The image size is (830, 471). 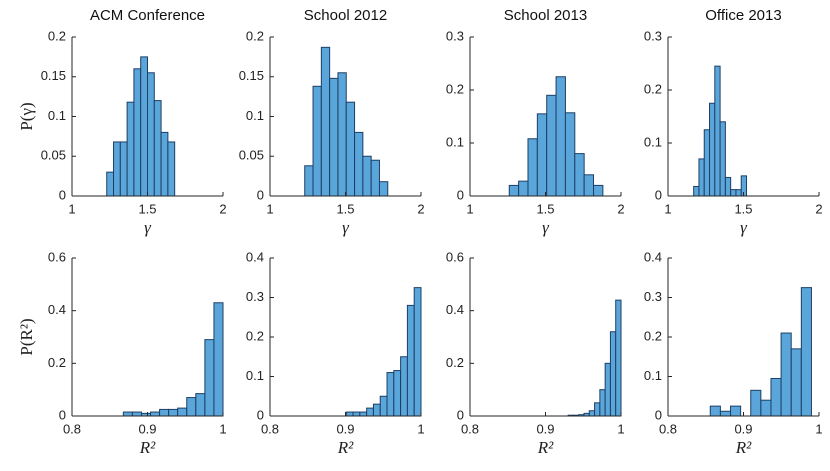 I want to click on chart-title: Office 2013, so click(x=743, y=15).